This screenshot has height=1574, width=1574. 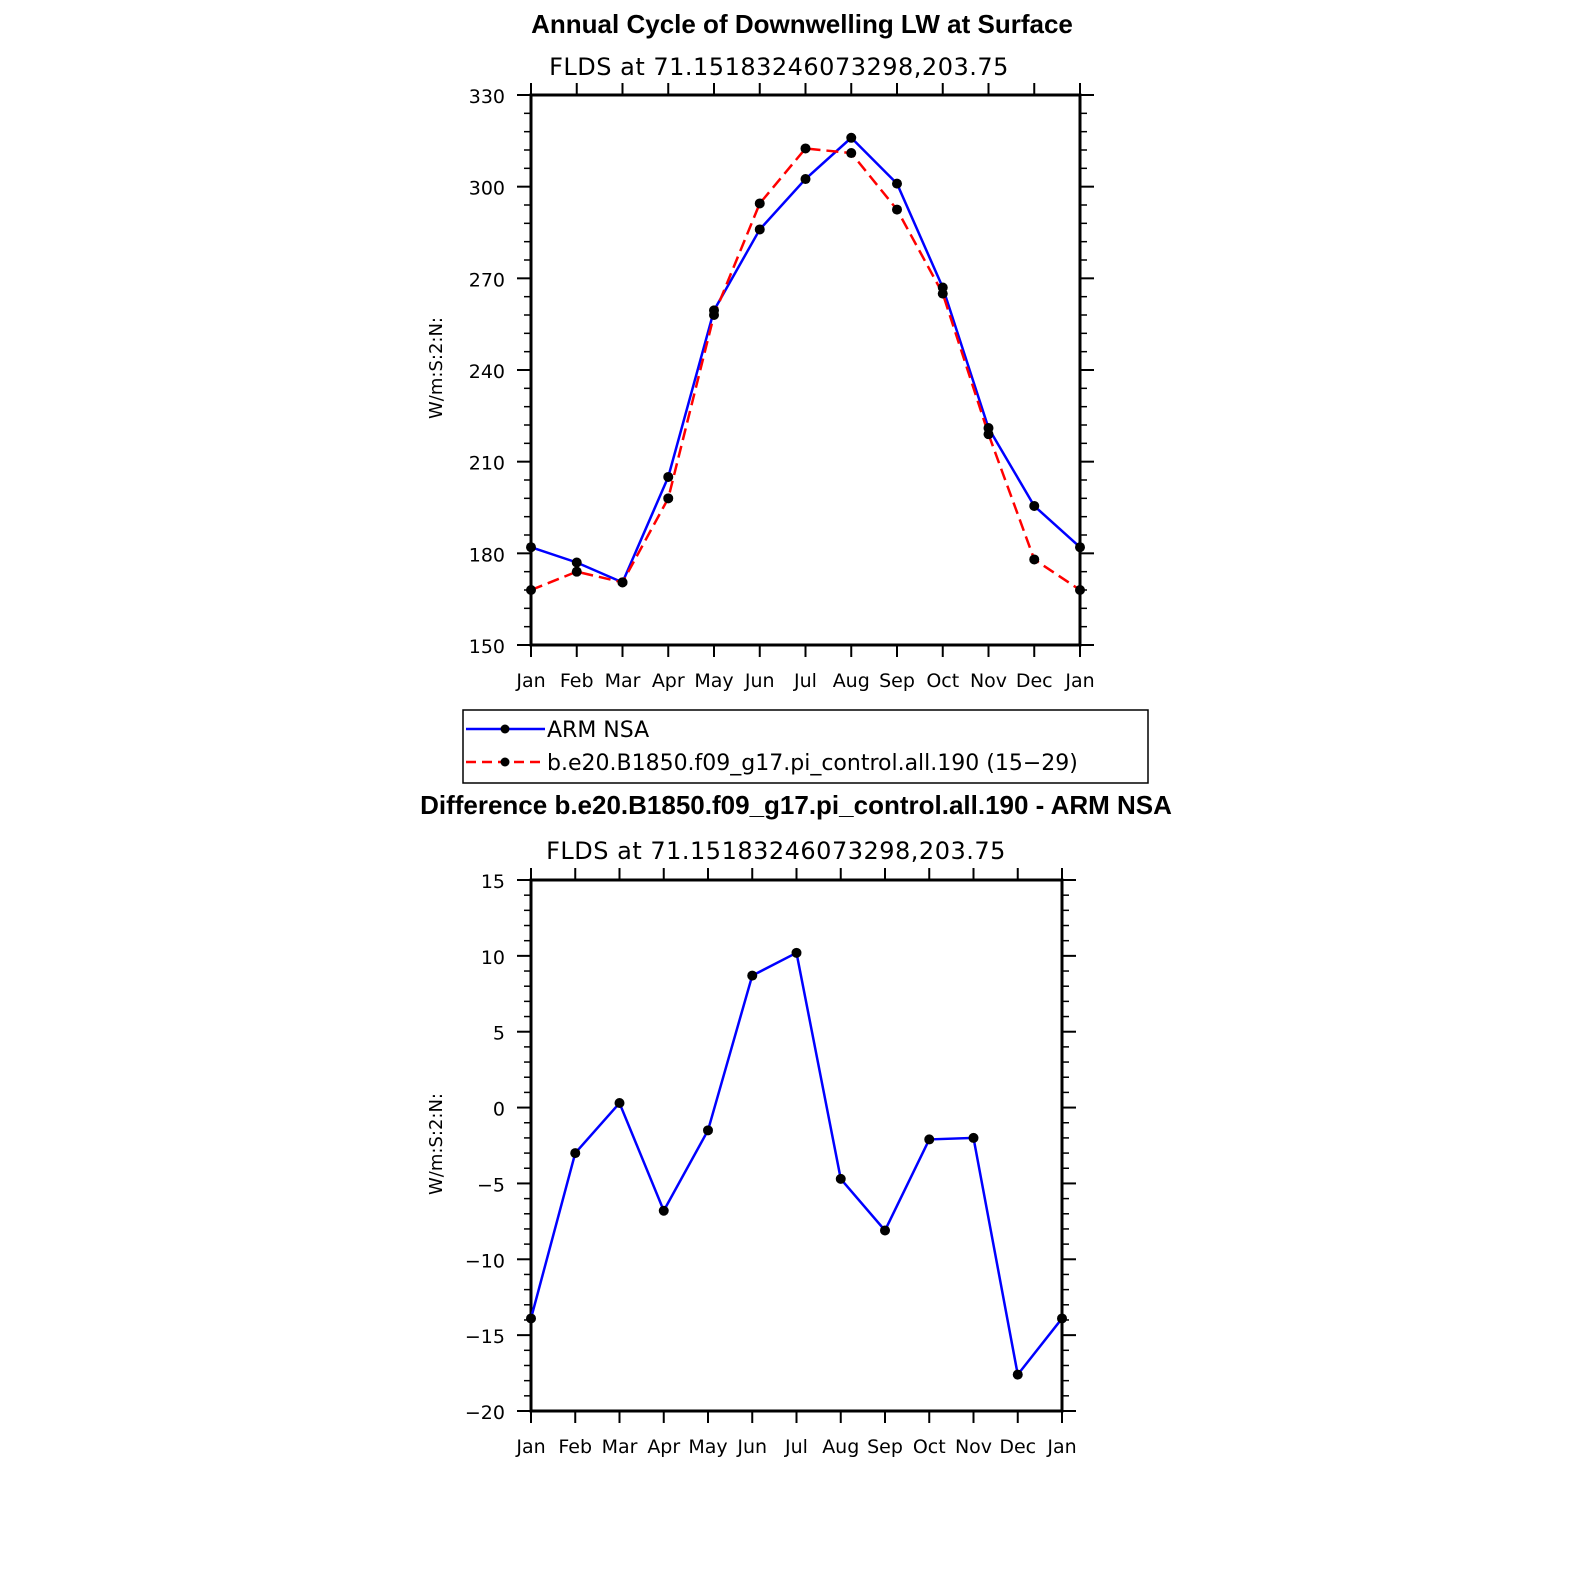 What do you see at coordinates (805, 681) in the screenshot?
I see `chart1-xtick-label: Jul` at bounding box center [805, 681].